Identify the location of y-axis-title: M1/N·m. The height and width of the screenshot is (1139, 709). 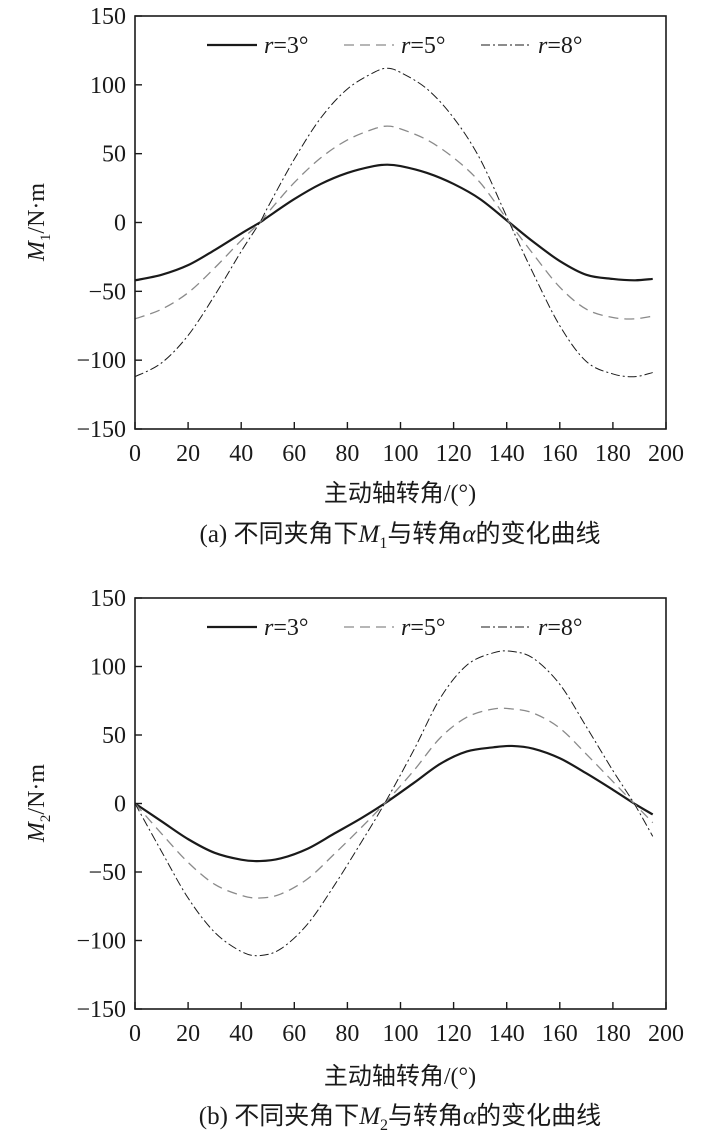
(39, 222).